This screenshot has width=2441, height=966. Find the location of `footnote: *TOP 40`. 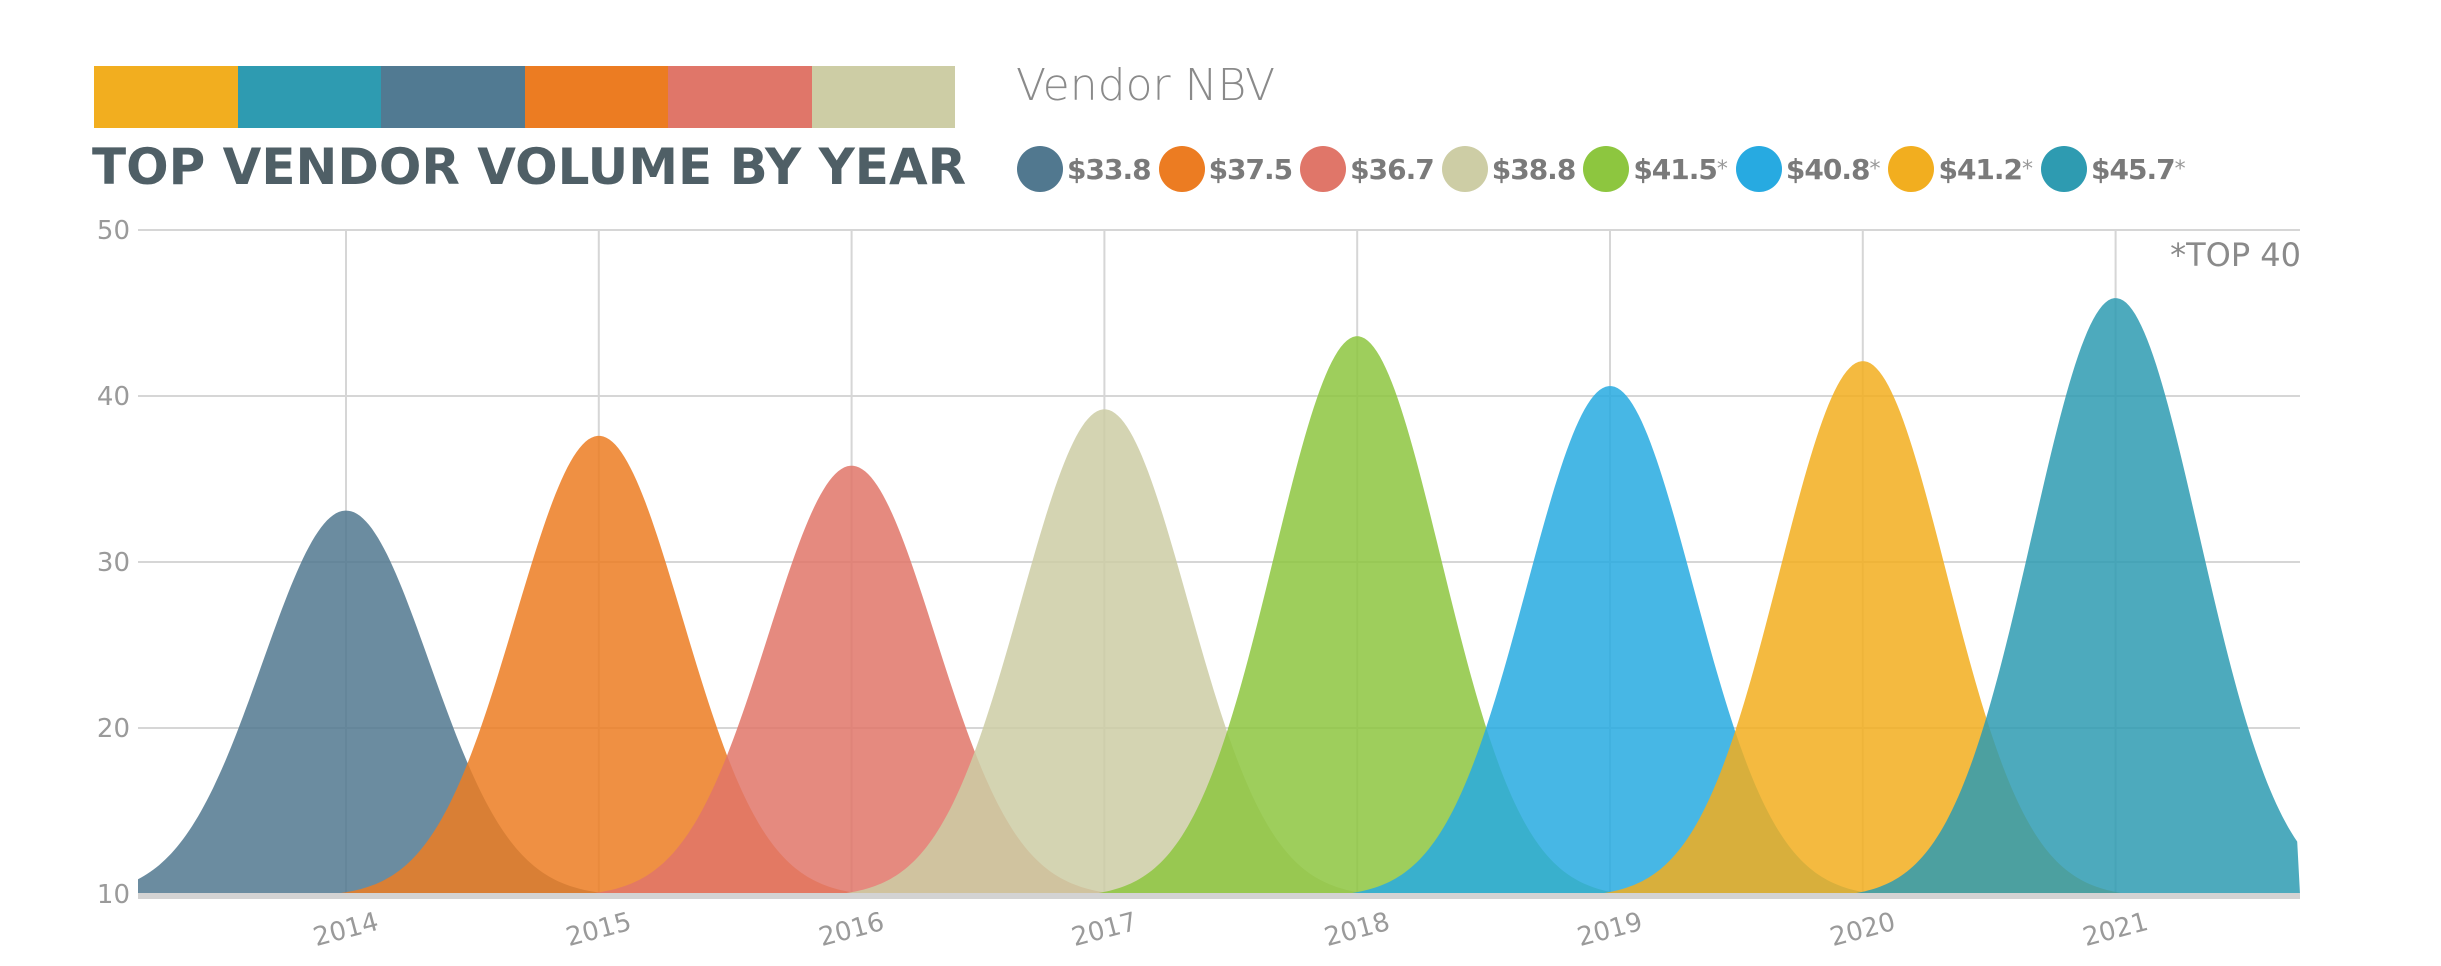

footnote: *TOP 40 is located at coordinates (2235, 255).